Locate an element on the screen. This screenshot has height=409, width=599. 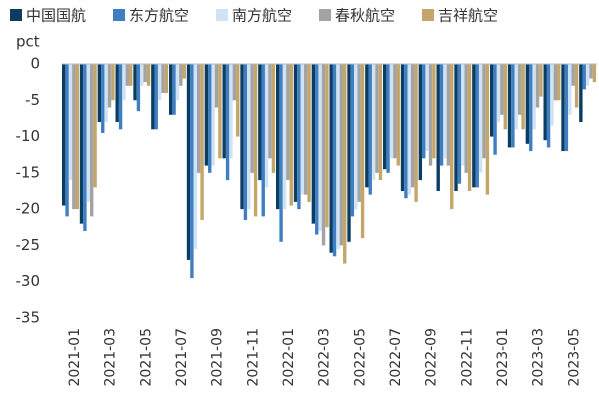
x-tick-label: 2022-09 is located at coordinates (432, 357).